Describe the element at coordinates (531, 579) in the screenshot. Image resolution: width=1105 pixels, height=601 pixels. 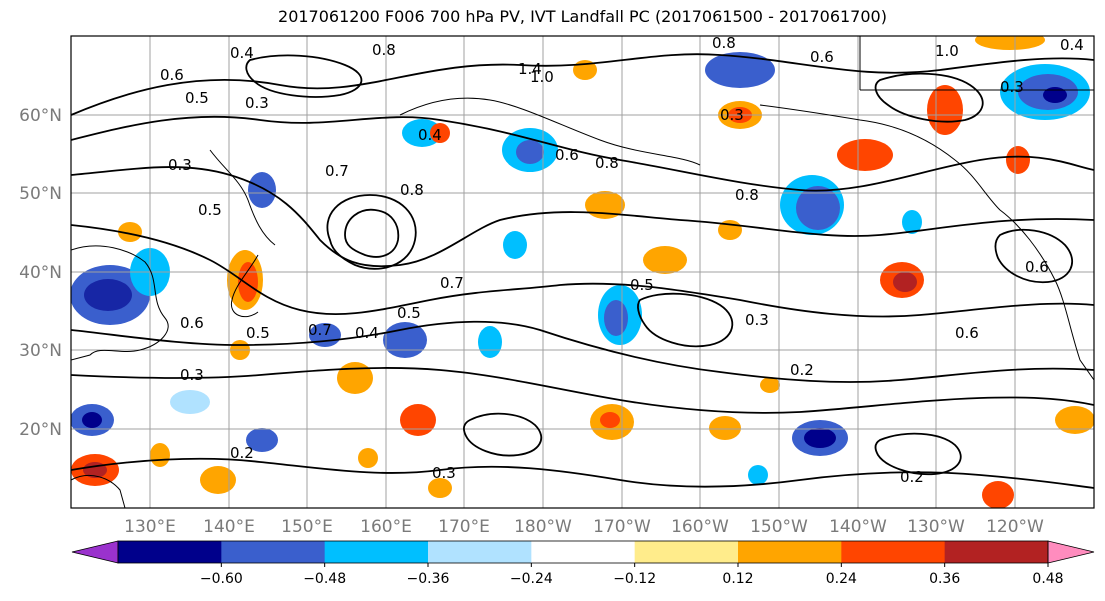
I see `colorbar-tick-label: −0.24` at that location.